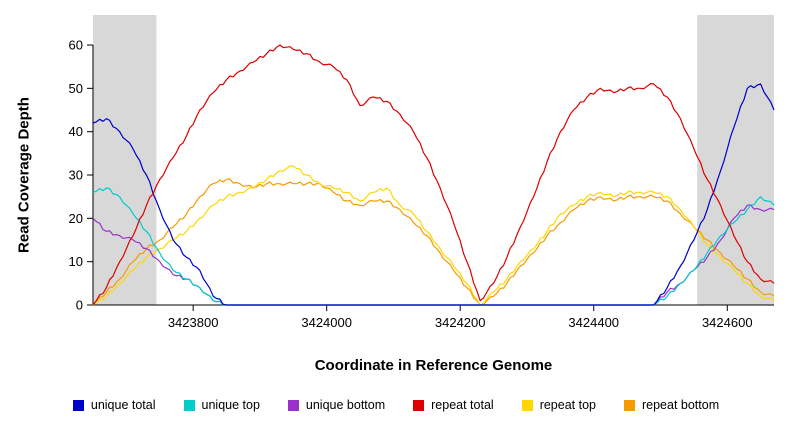 The width and height of the screenshot is (792, 432). I want to click on legend-label: unique bottom, so click(345, 405).